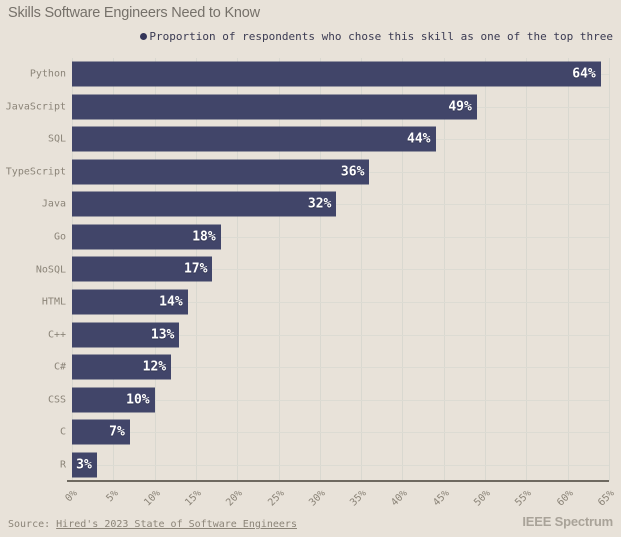 The image size is (621, 537). Describe the element at coordinates (460, 107) in the screenshot. I see `value-label: 49%` at that location.